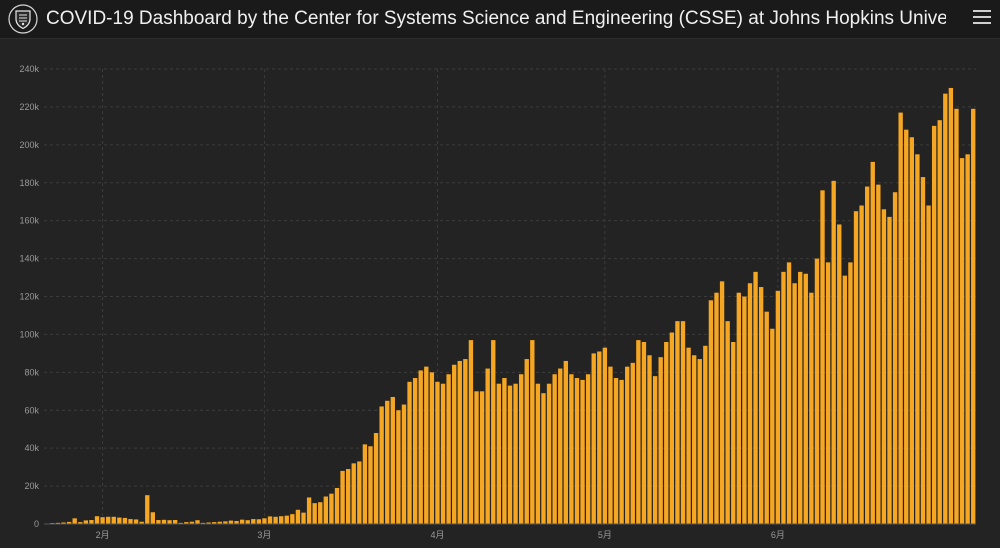 The image size is (1000, 548). Describe the element at coordinates (982, 18) in the screenshot. I see `hamburger-menu-icon` at that location.